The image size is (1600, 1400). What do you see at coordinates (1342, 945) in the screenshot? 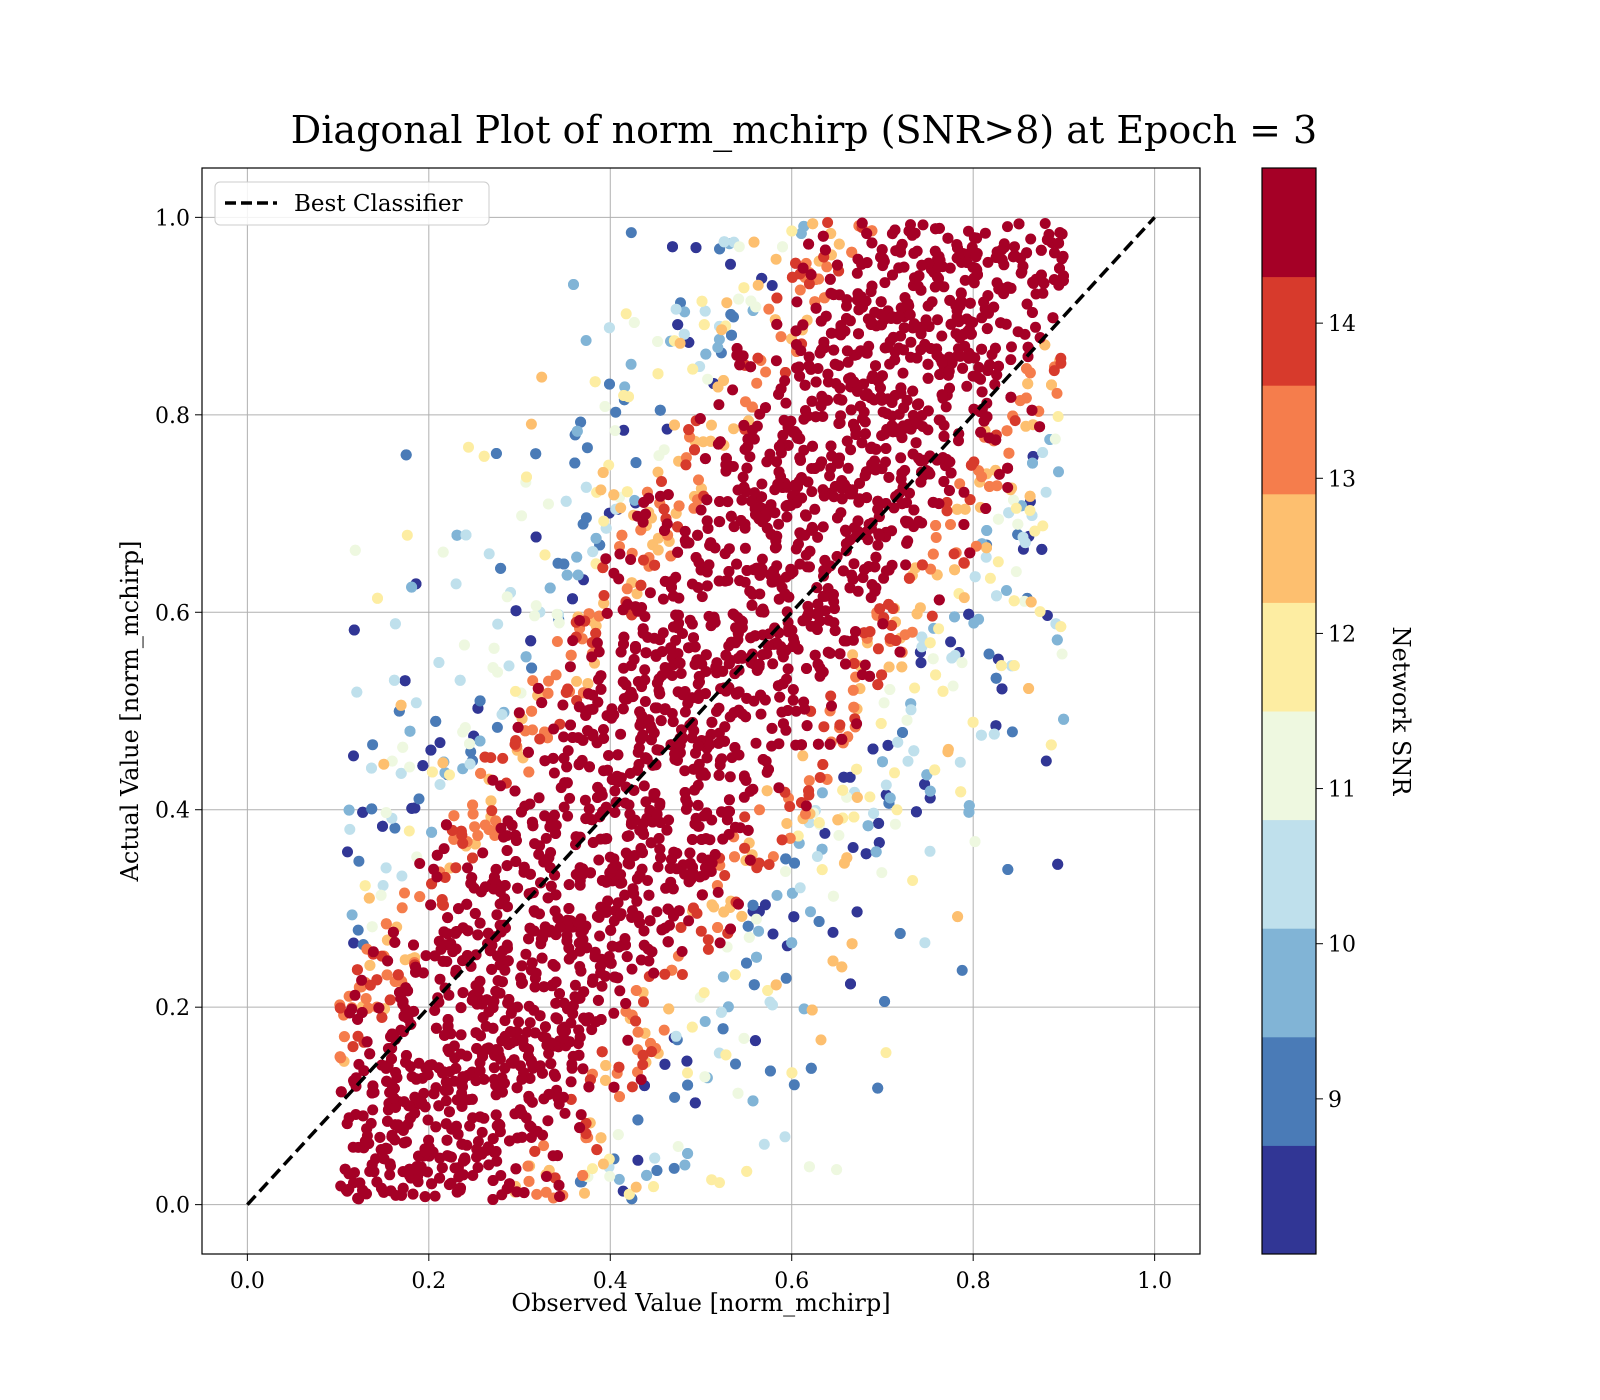
I see `colorbar-tick-label: 10` at bounding box center [1342, 945].